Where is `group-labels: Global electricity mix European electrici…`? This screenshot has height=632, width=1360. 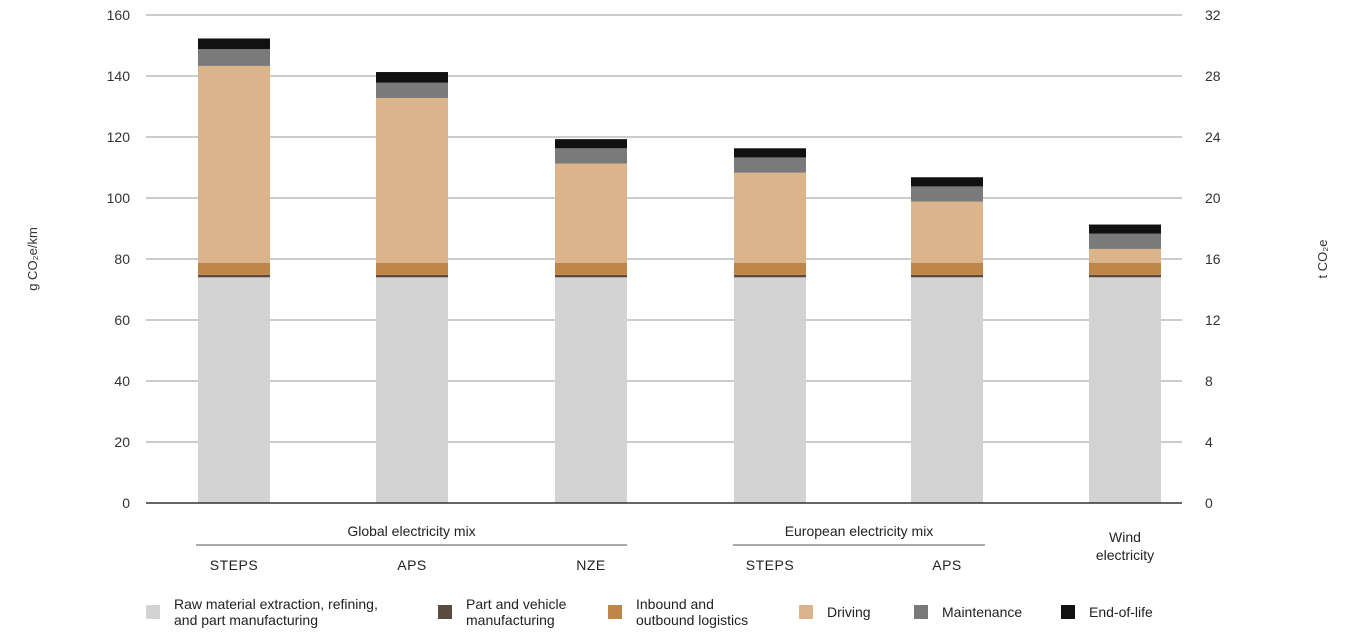
group-labels: Global electricity mix European electrici… is located at coordinates (675, 543).